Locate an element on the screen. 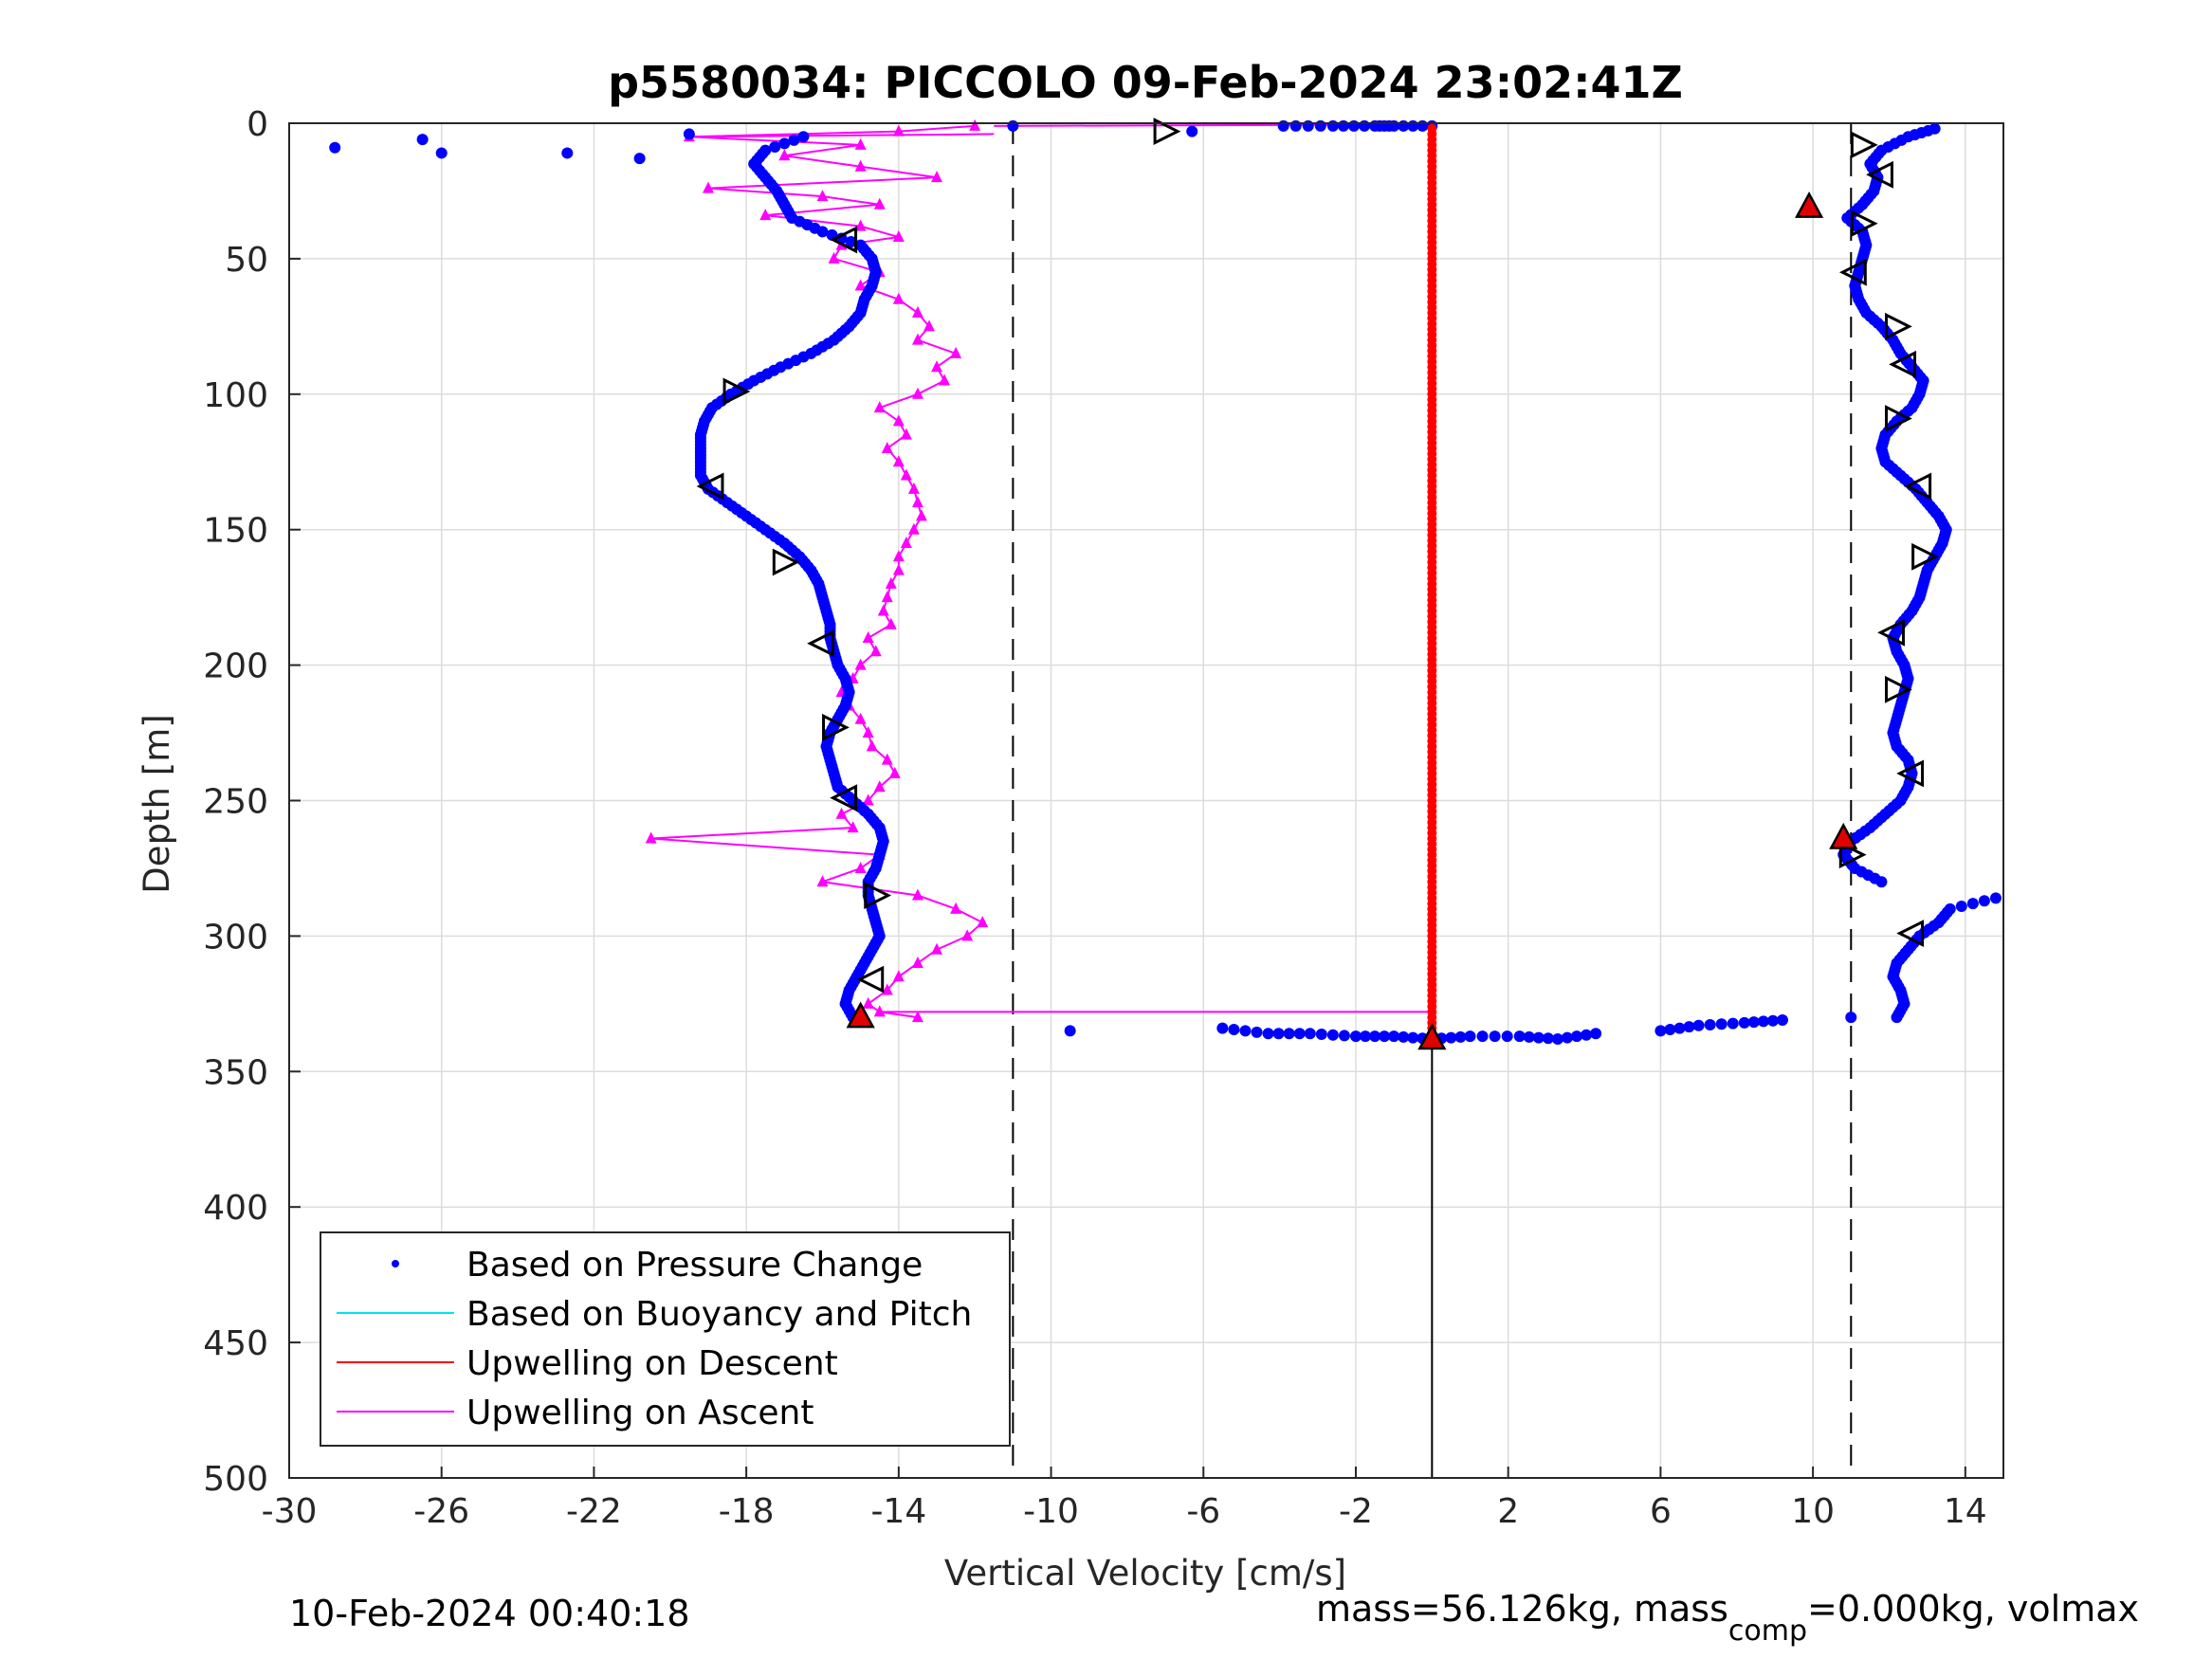  footer-mass-sub: comp is located at coordinates (1767, 1631).